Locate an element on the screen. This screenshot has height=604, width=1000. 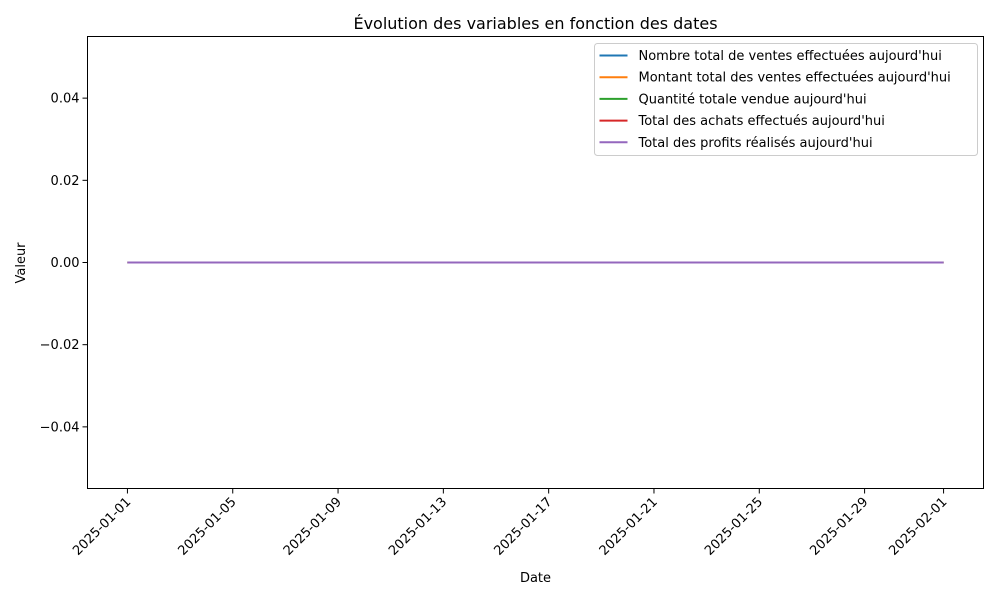
legend-entry-label: Total des profits réalisés aujourd'hui is located at coordinates (755, 143).